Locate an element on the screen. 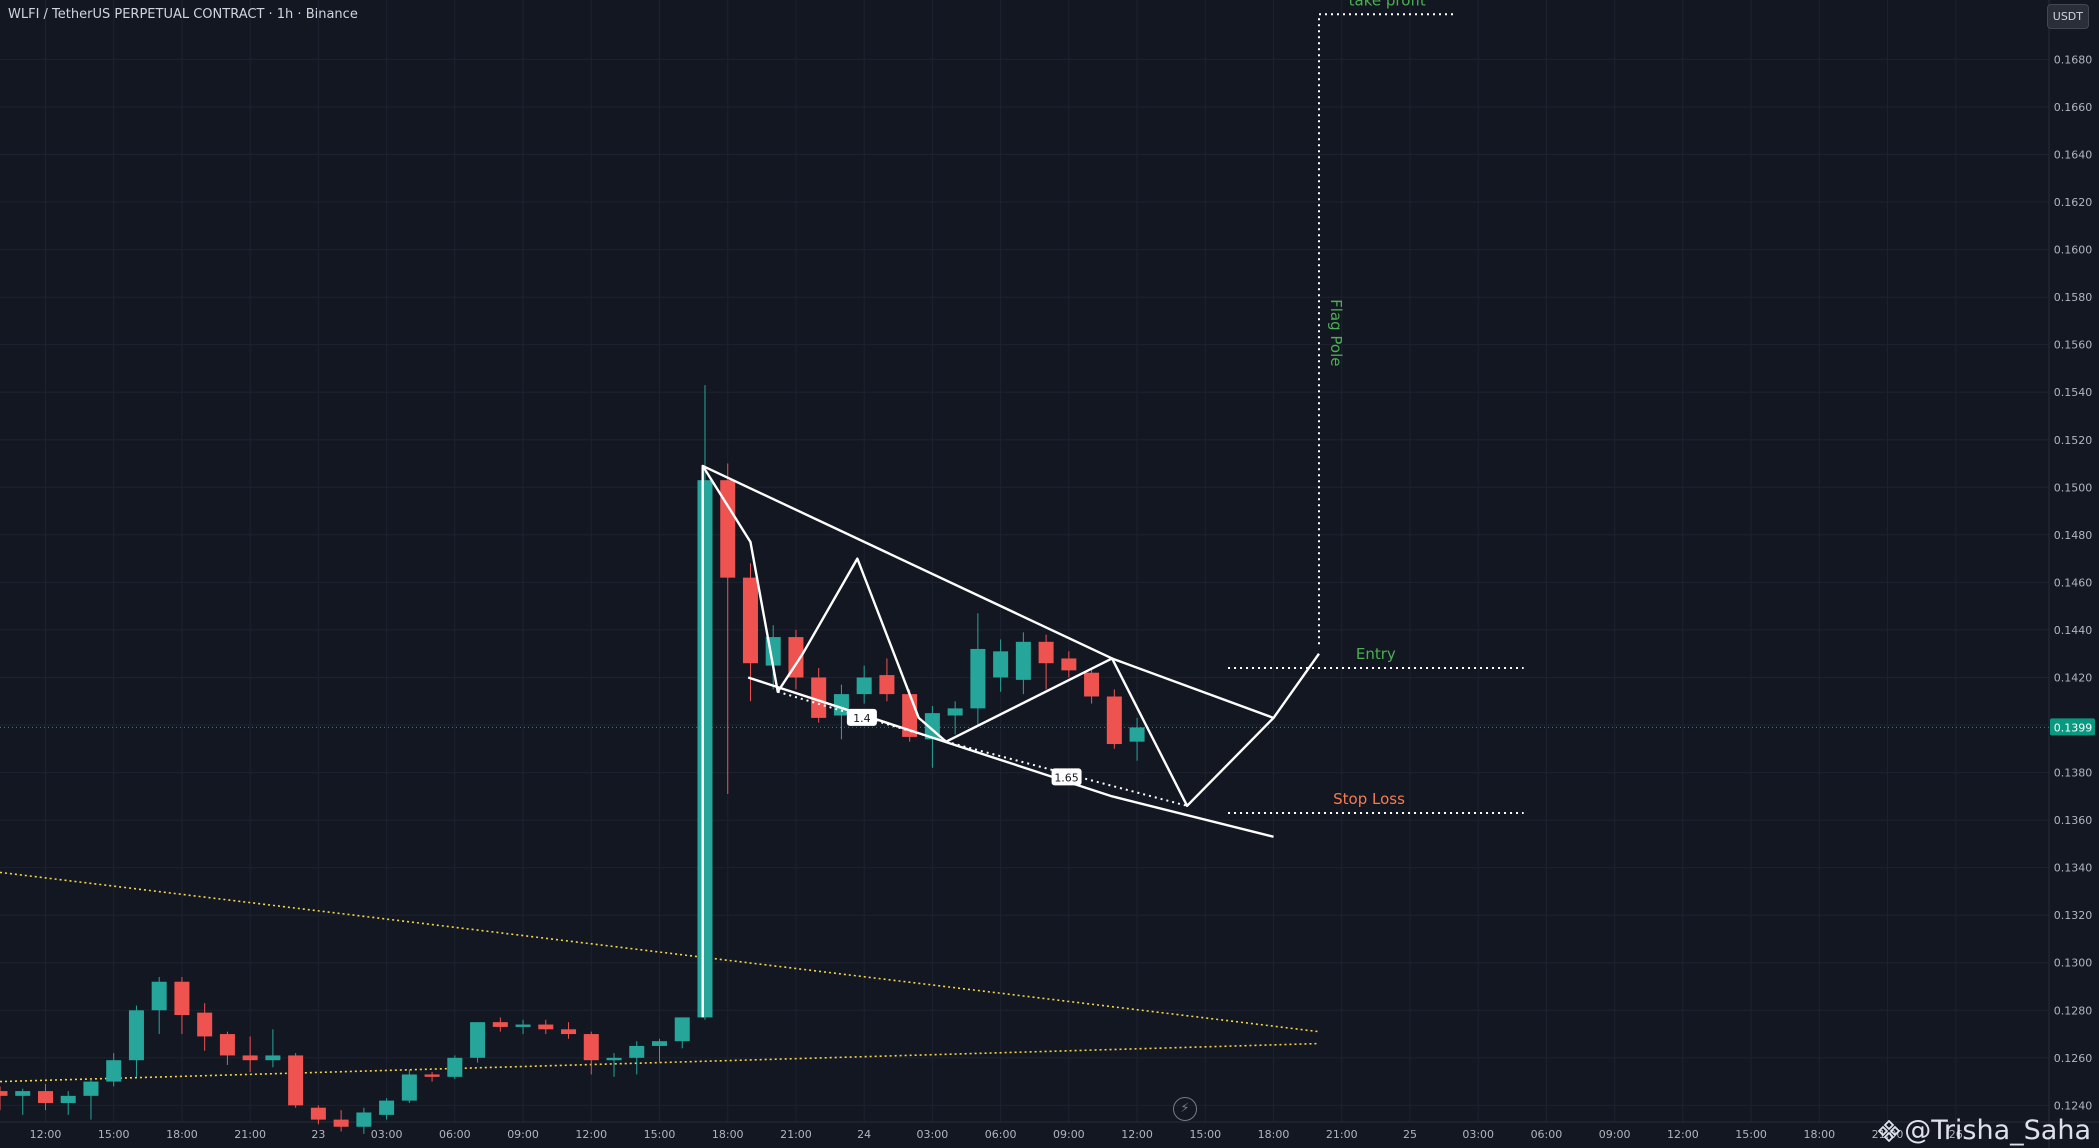 The height and width of the screenshot is (1148, 2099). ratio-badge-1: 1.4 is located at coordinates (861, 717).